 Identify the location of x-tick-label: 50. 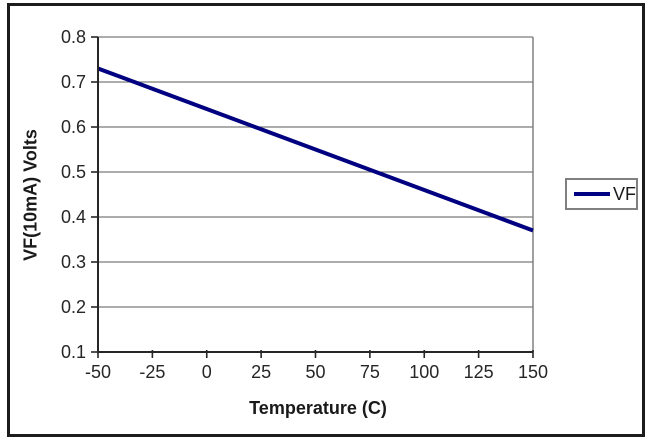
(315, 372).